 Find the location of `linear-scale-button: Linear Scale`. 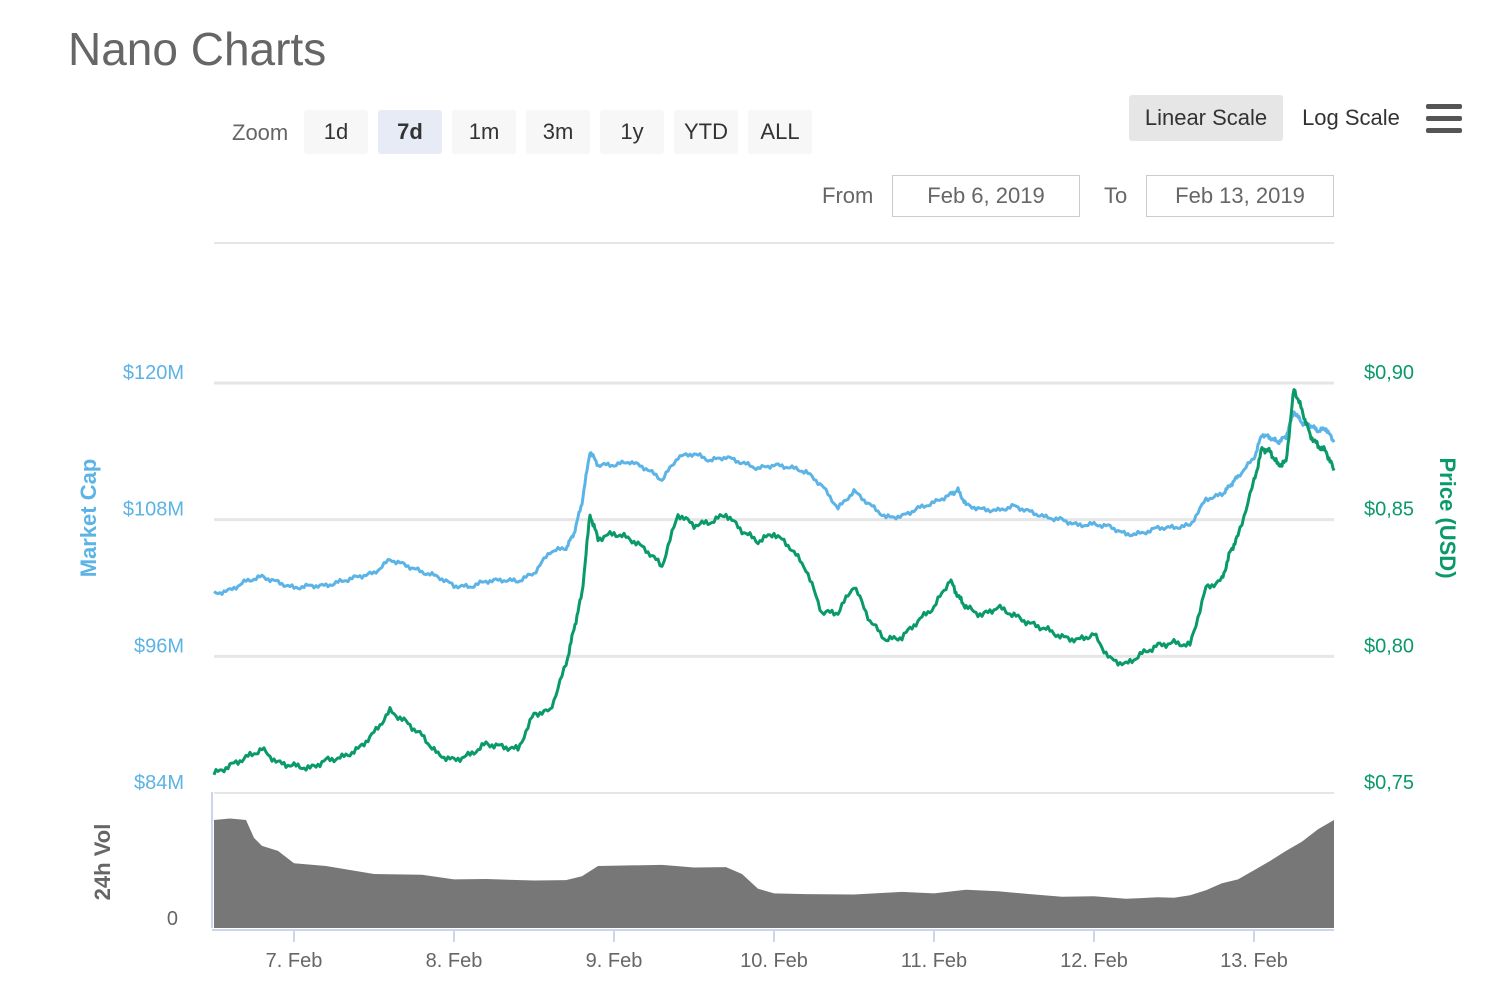

linear-scale-button: Linear Scale is located at coordinates (1206, 118).